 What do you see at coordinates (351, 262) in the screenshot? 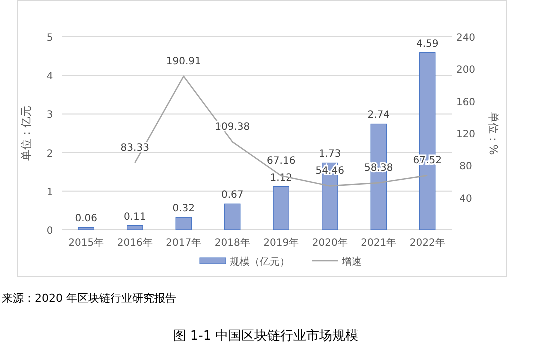
I see `legend-label: 增速` at bounding box center [351, 262].